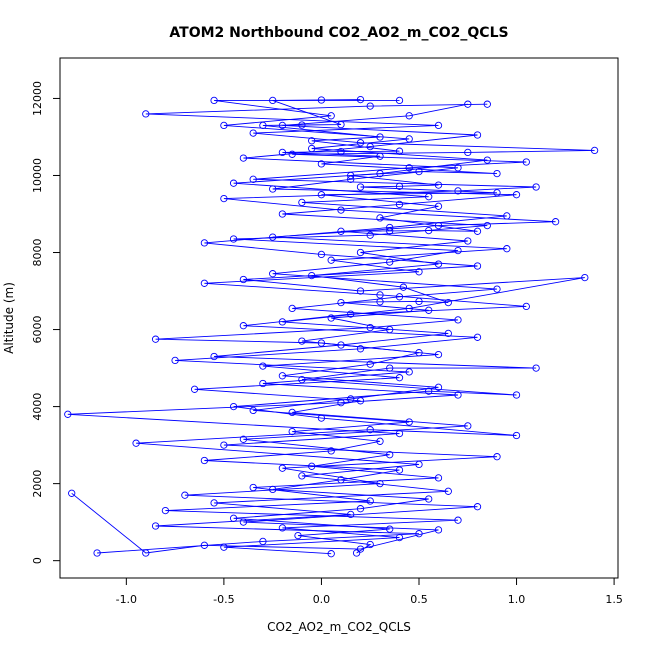 The width and height of the screenshot is (650, 655). What do you see at coordinates (45, 322) in the screenshot?
I see `y-axis: 0 2000 4000 6000 8000 10000 12000` at bounding box center [45, 322].